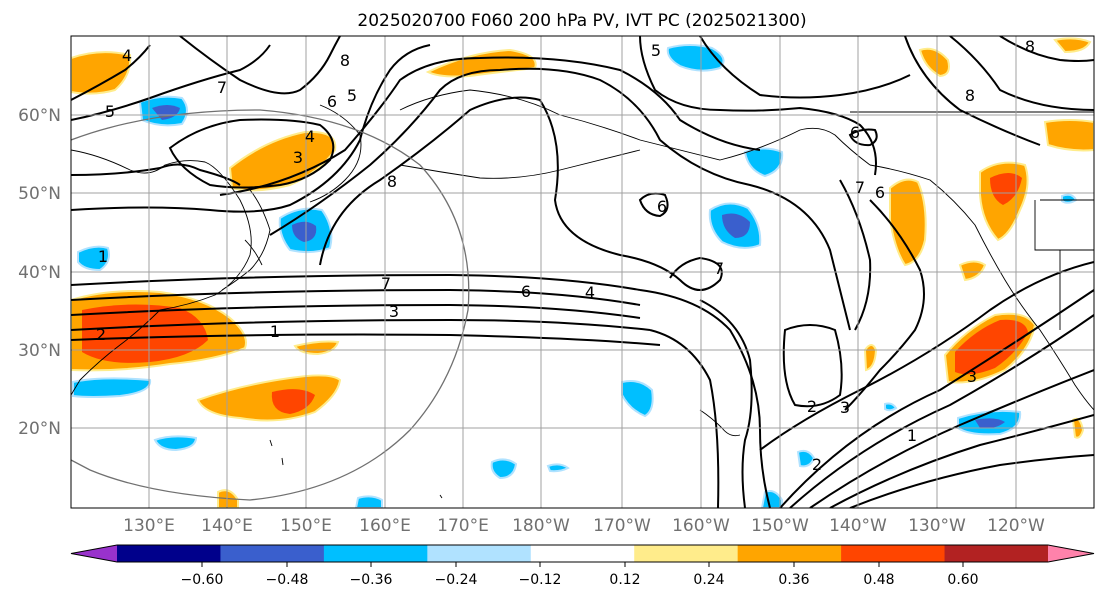 This screenshot has width=1105, height=601. Describe the element at coordinates (456, 580) in the screenshot. I see `colorbar-tick-label: −0.24` at that location.